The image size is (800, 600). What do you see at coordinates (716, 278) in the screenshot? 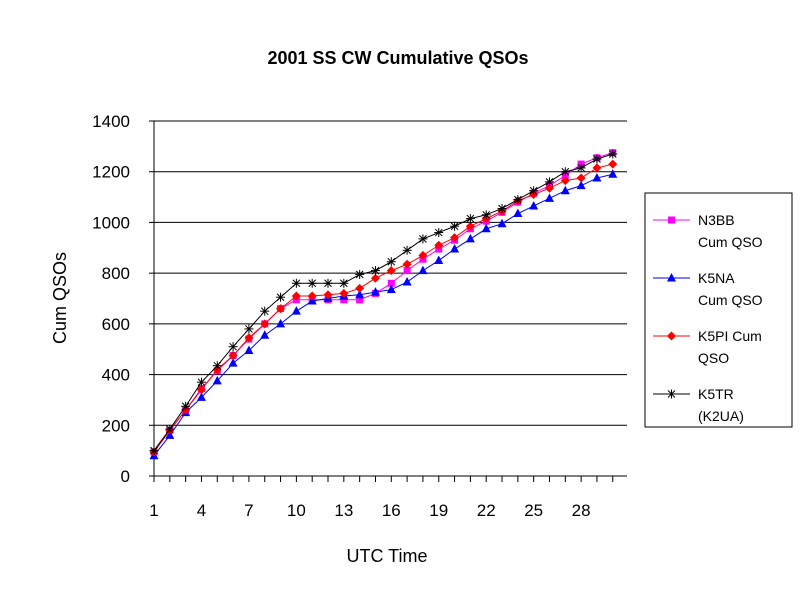
I see `legend-label: K5NA` at bounding box center [716, 278].